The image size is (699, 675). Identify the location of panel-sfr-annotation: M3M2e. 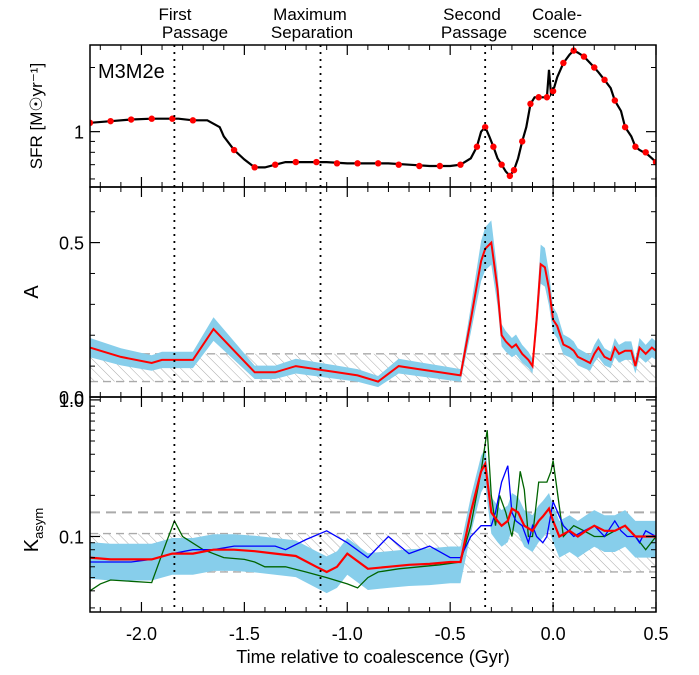
(131, 72).